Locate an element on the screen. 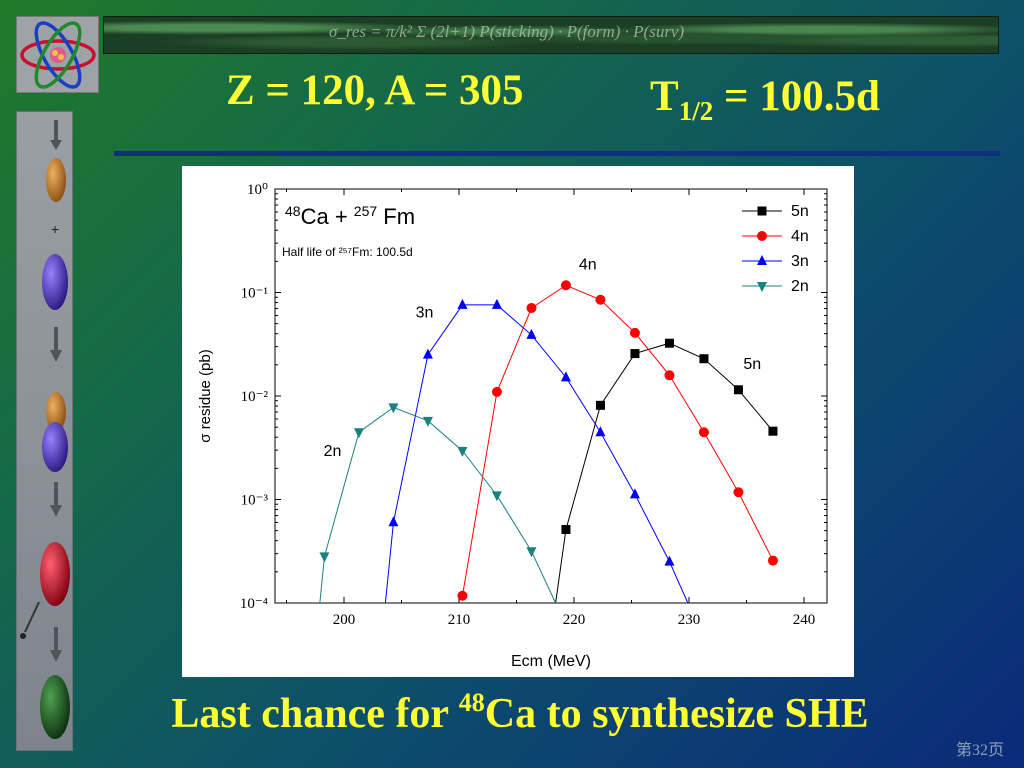  nucleus-title: Z = 120, A = 305 is located at coordinates (375, 90).